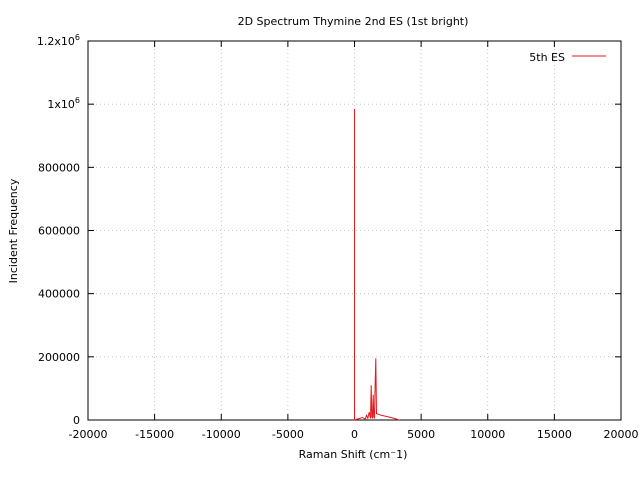 The width and height of the screenshot is (640, 478). I want to click on y-tick-label: 0, so click(76, 420).